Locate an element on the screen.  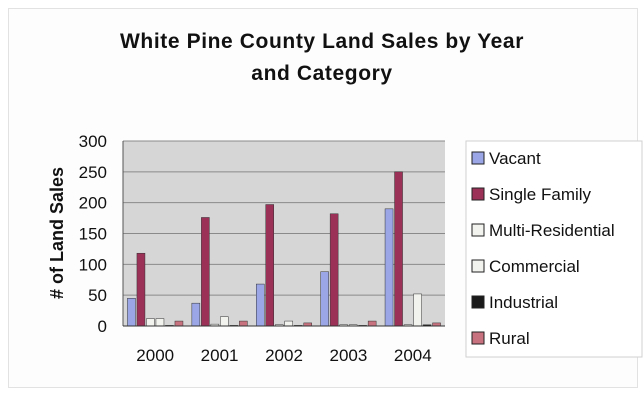
bar-vacant-2002 is located at coordinates (260, 305).